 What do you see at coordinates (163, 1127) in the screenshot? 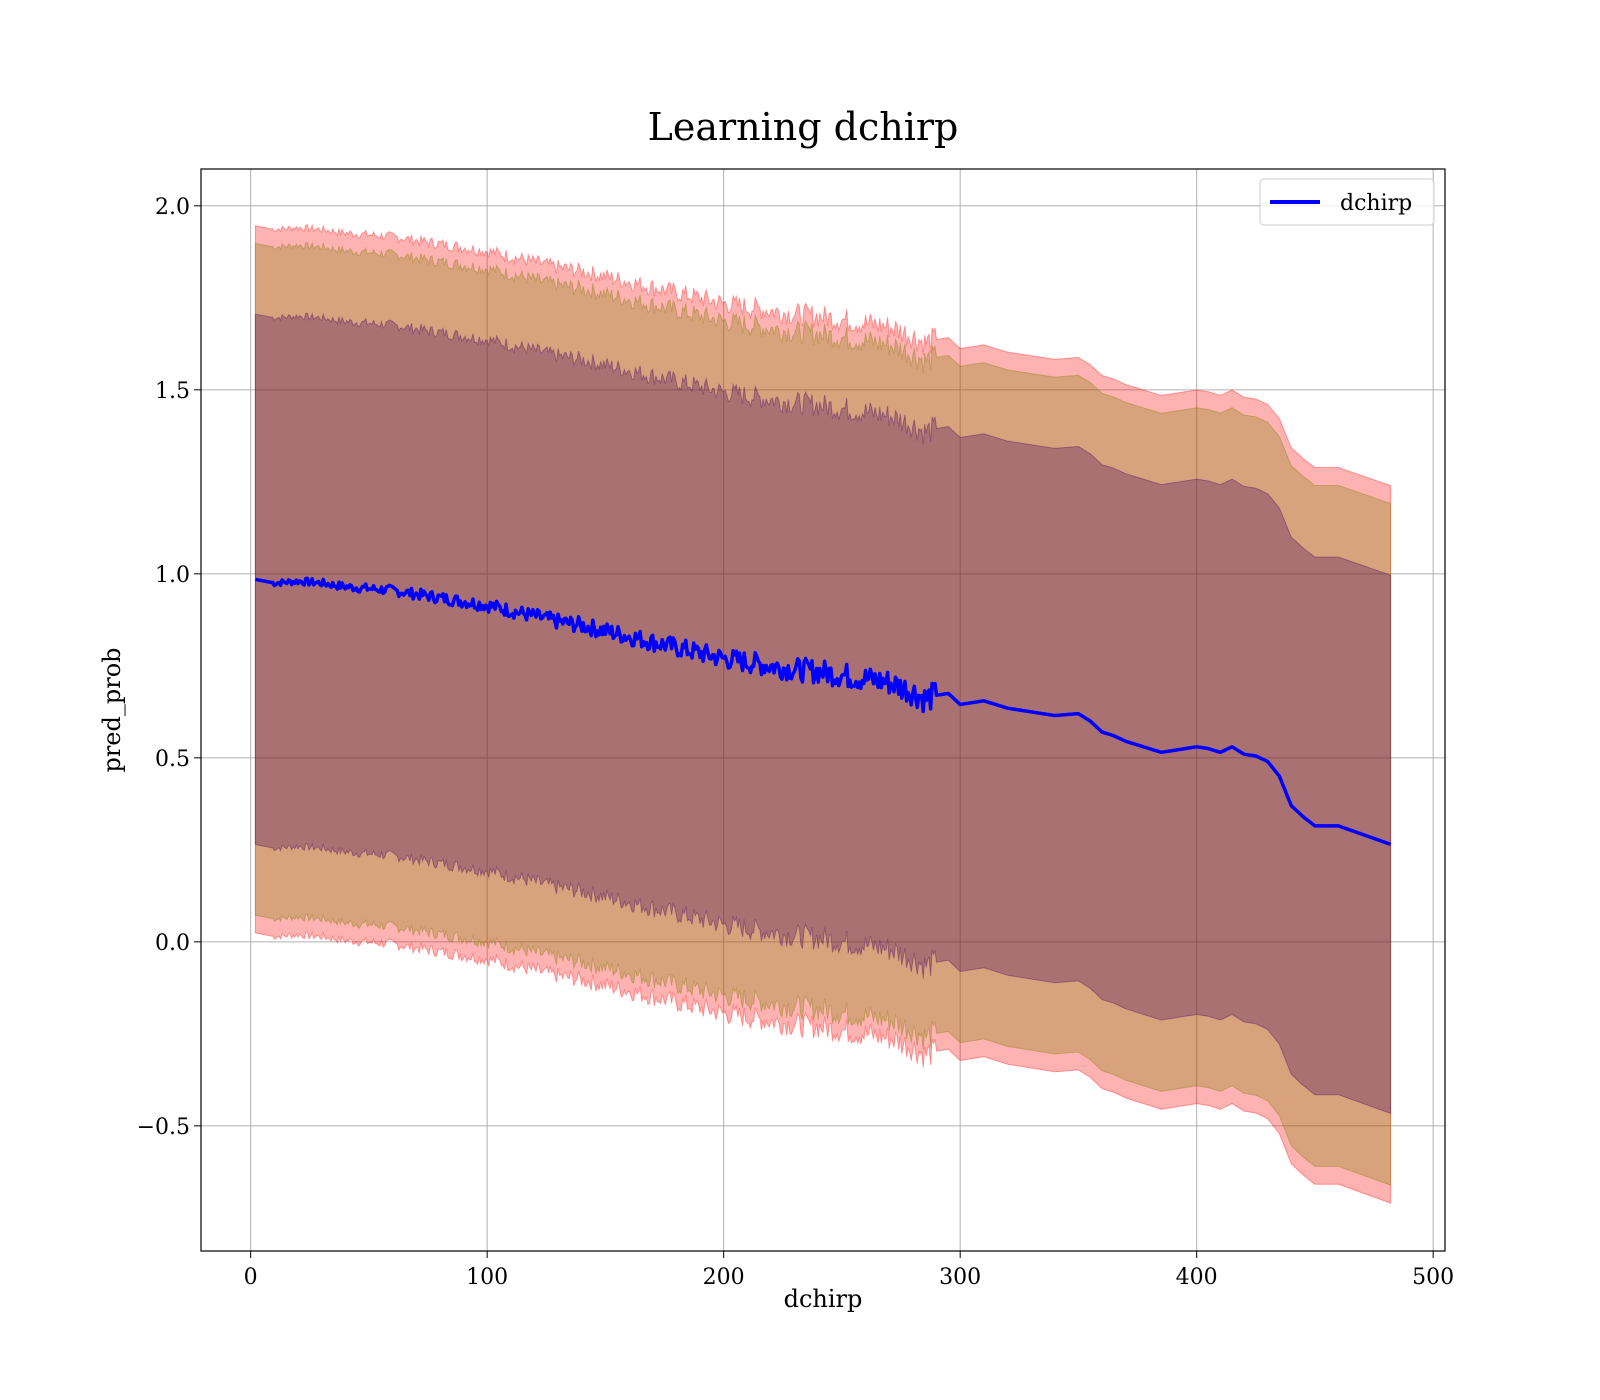
I see `y-tick-label: −0.5` at bounding box center [163, 1127].